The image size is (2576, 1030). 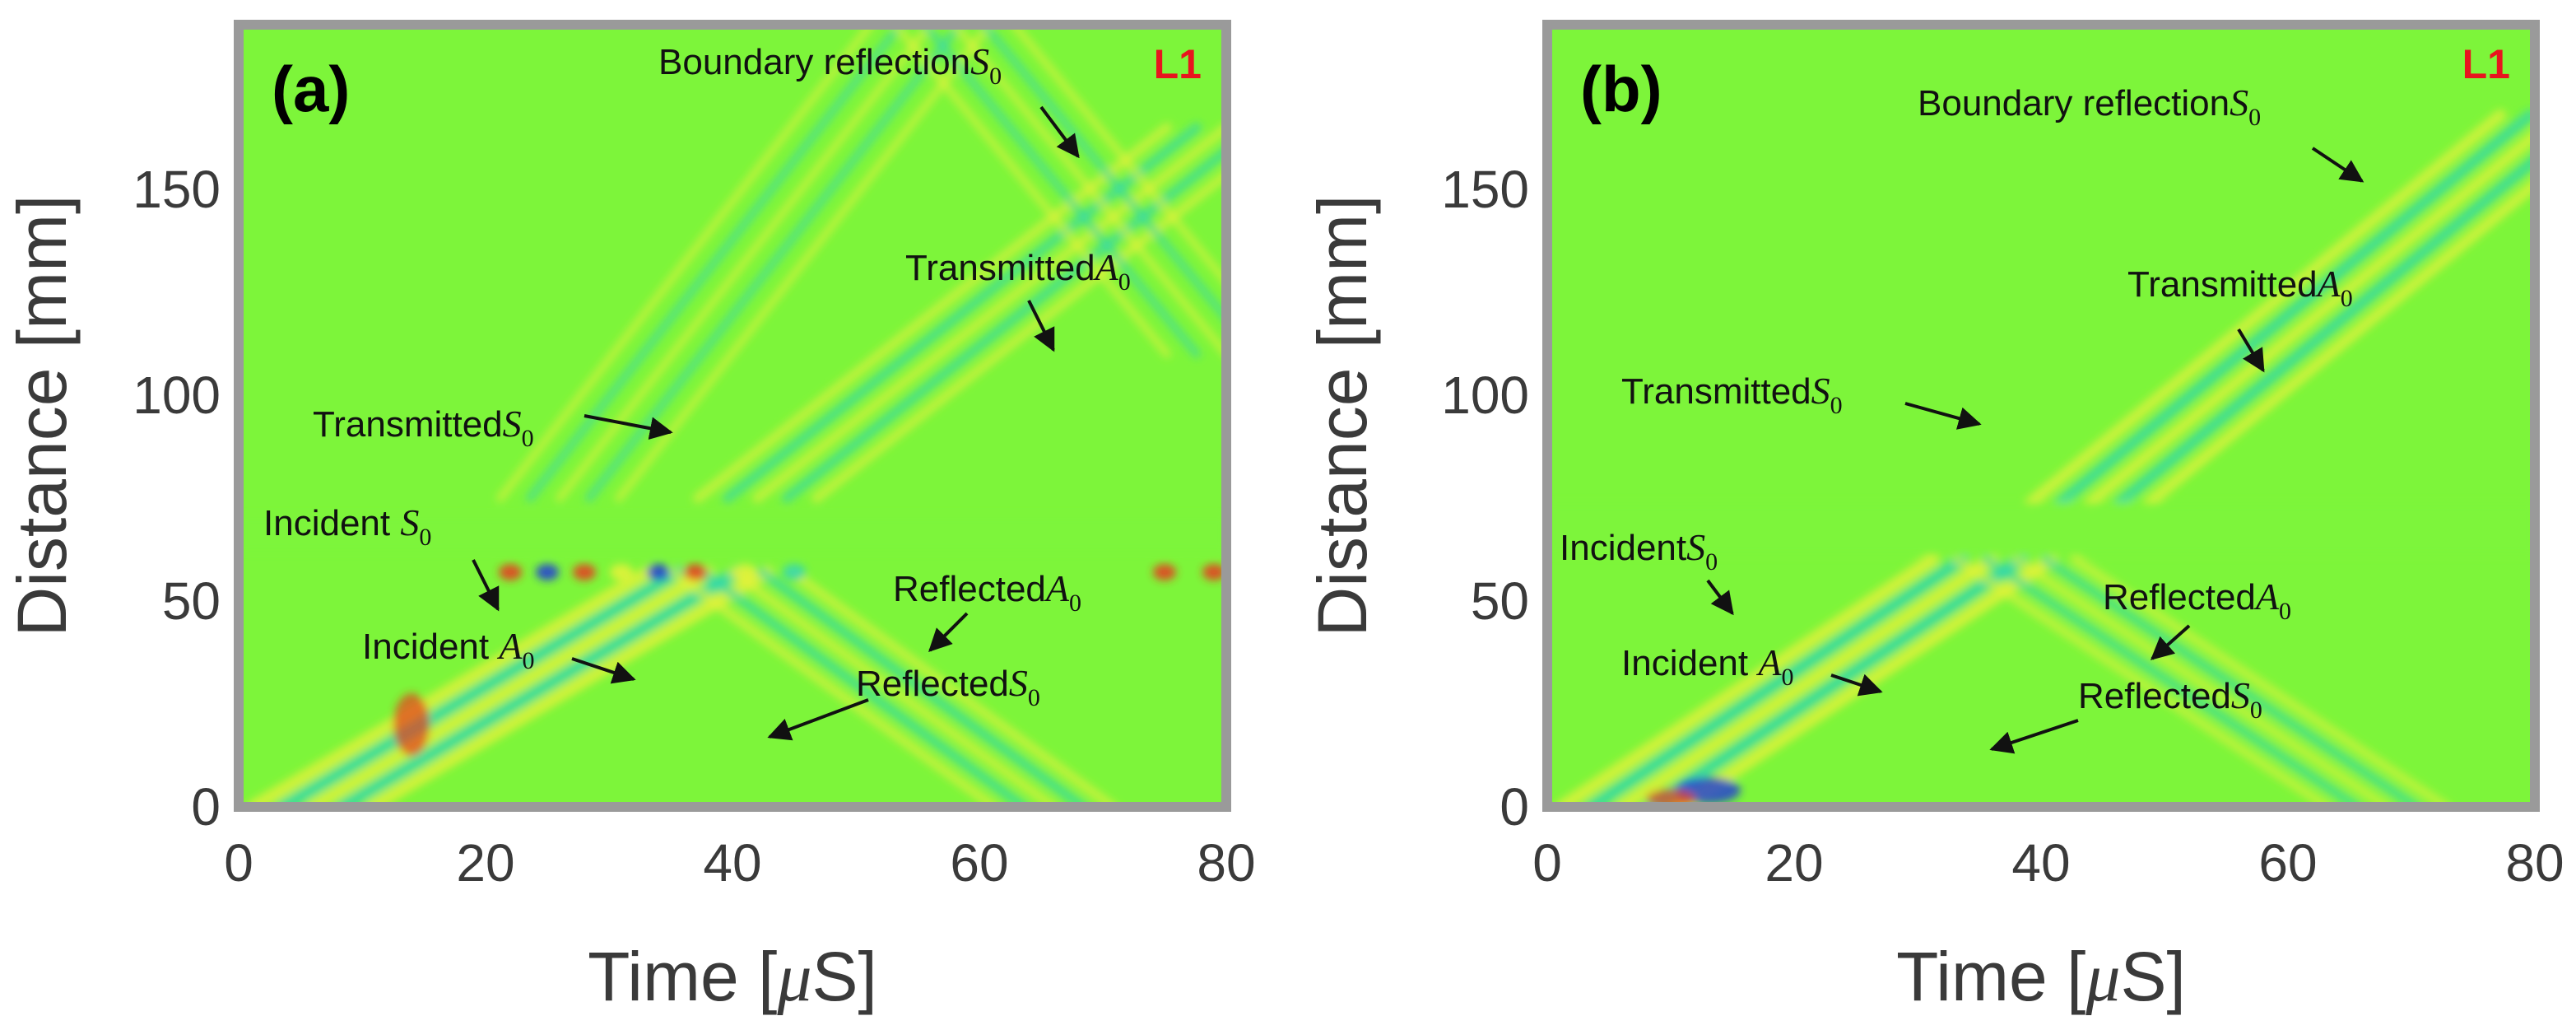 What do you see at coordinates (238, 863) in the screenshot?
I see `x-tick-label: 0` at bounding box center [238, 863].